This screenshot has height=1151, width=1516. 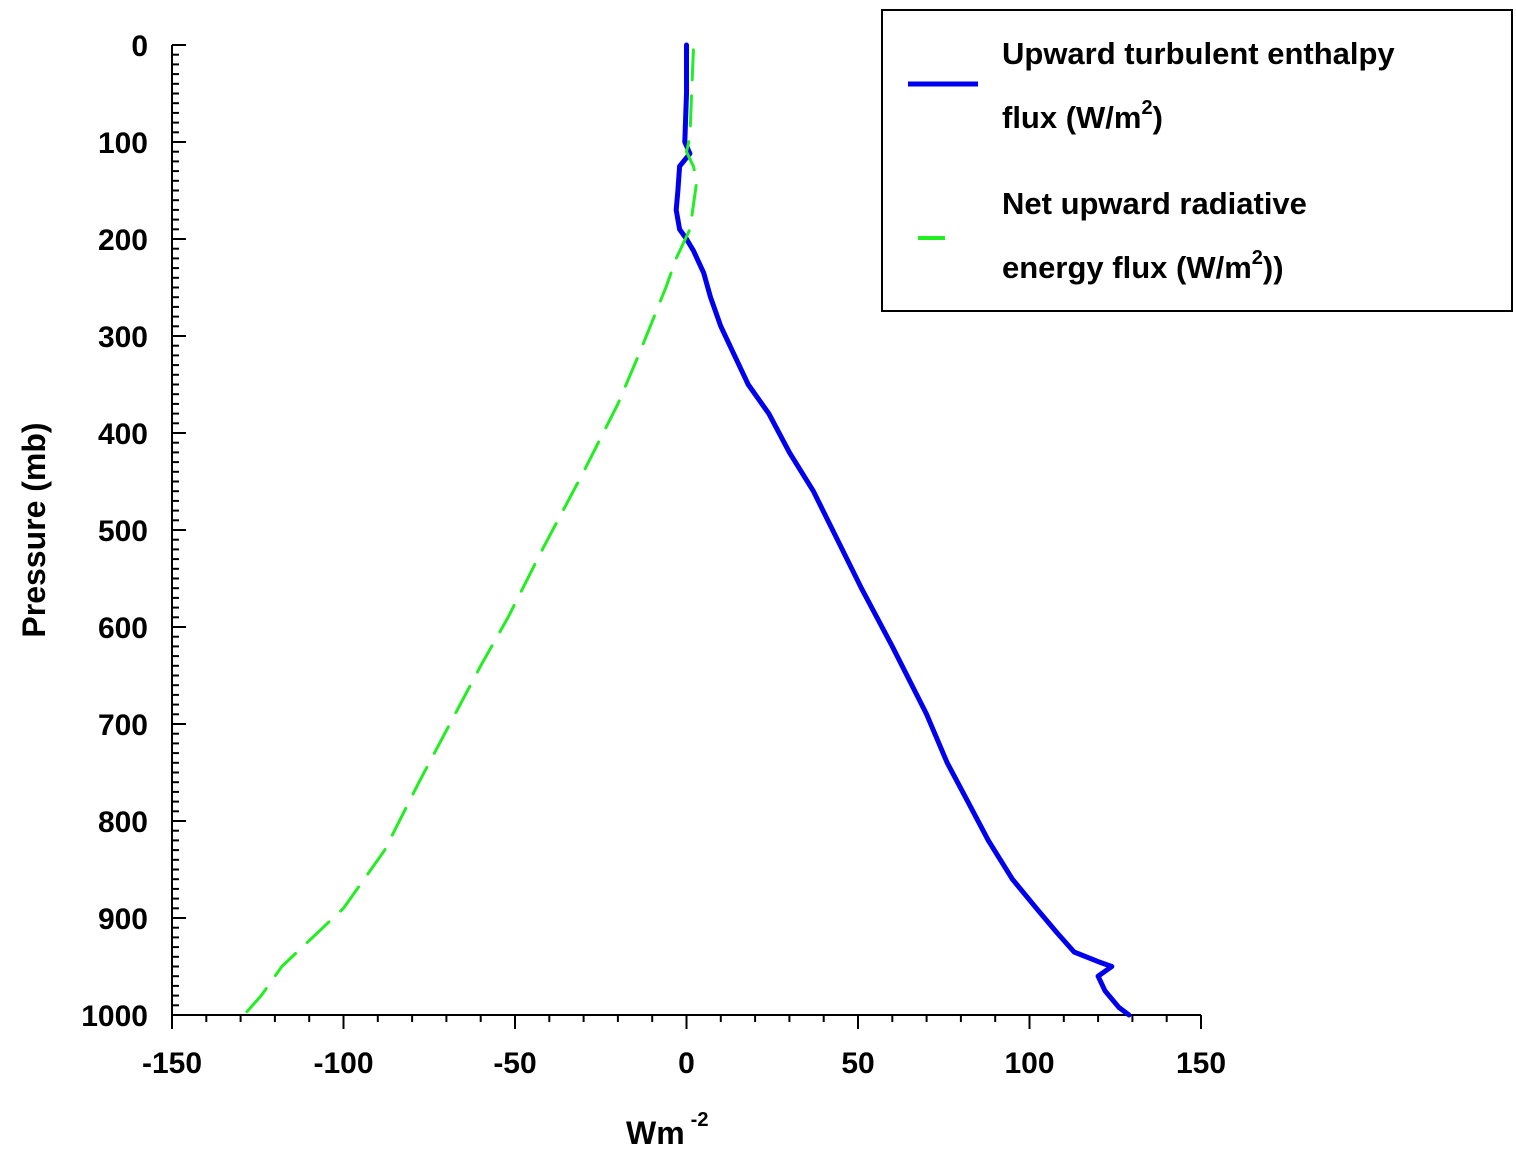 What do you see at coordinates (343, 1063) in the screenshot?
I see `x-tick-label: -100` at bounding box center [343, 1063].